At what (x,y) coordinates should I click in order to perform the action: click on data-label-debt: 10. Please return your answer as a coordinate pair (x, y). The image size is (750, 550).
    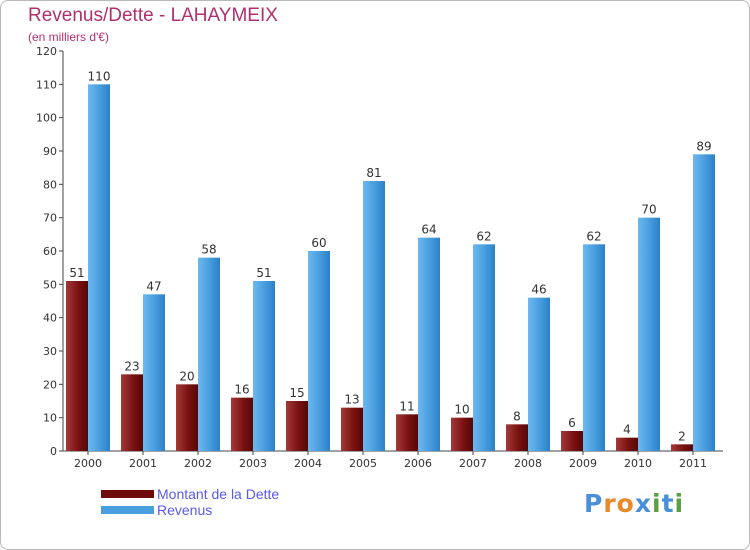
    Looking at the image, I should click on (461, 410).